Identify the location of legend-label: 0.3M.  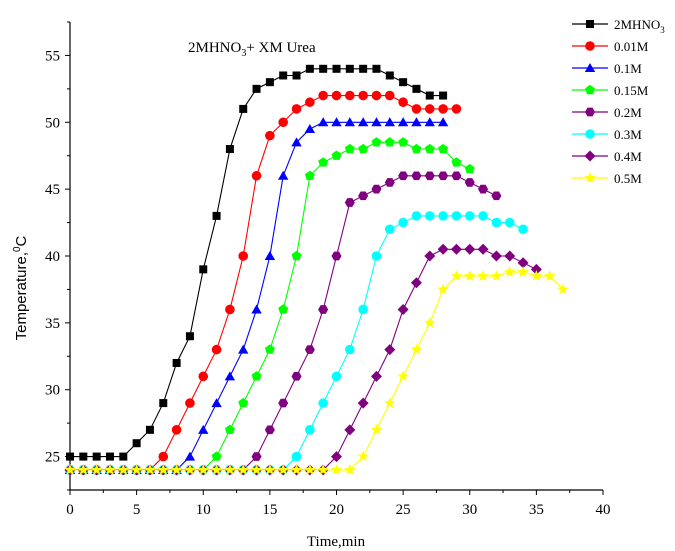
(628, 134).